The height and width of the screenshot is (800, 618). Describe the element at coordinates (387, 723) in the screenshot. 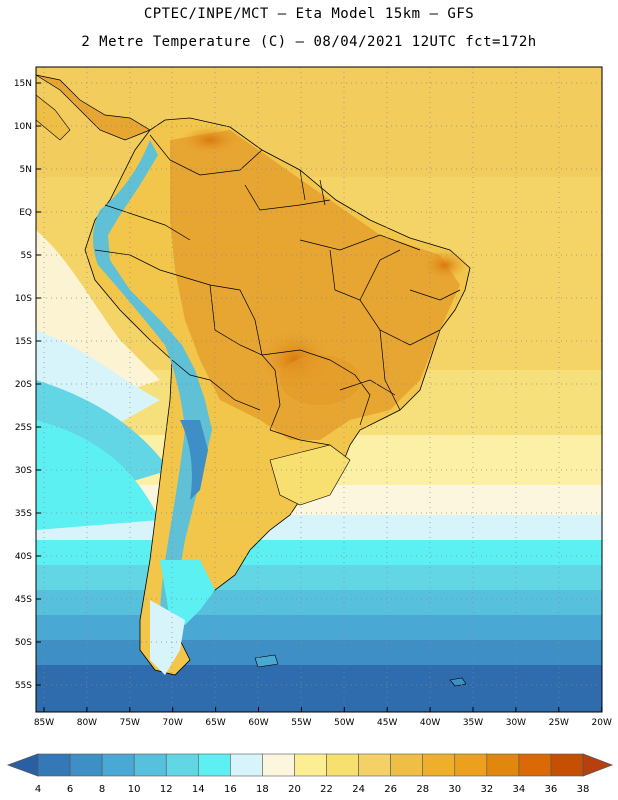

I see `lon-tick-label: 45W` at that location.